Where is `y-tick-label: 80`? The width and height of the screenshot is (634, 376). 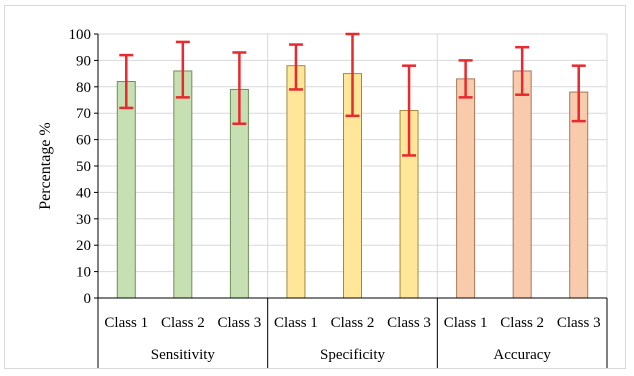
y-tick-label: 80 is located at coordinates (83, 88).